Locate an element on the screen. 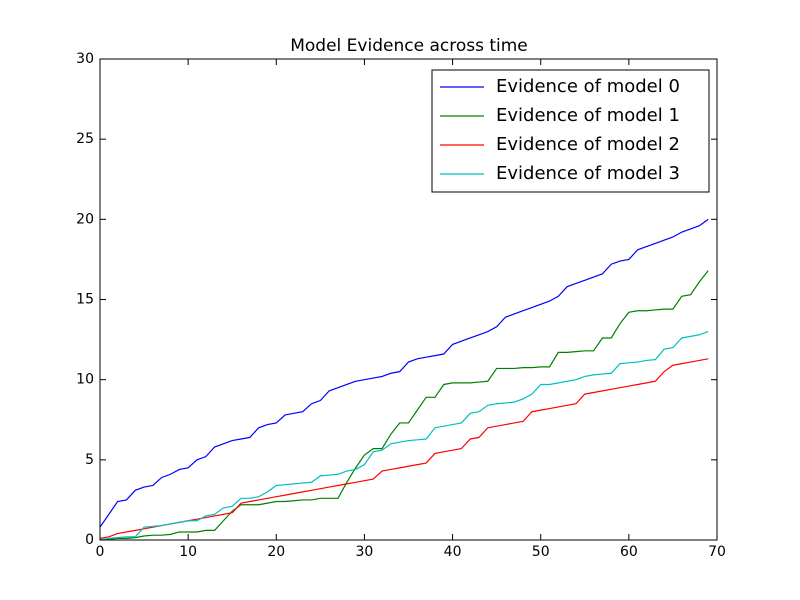  y-tick-label: 10 is located at coordinates (85, 380).